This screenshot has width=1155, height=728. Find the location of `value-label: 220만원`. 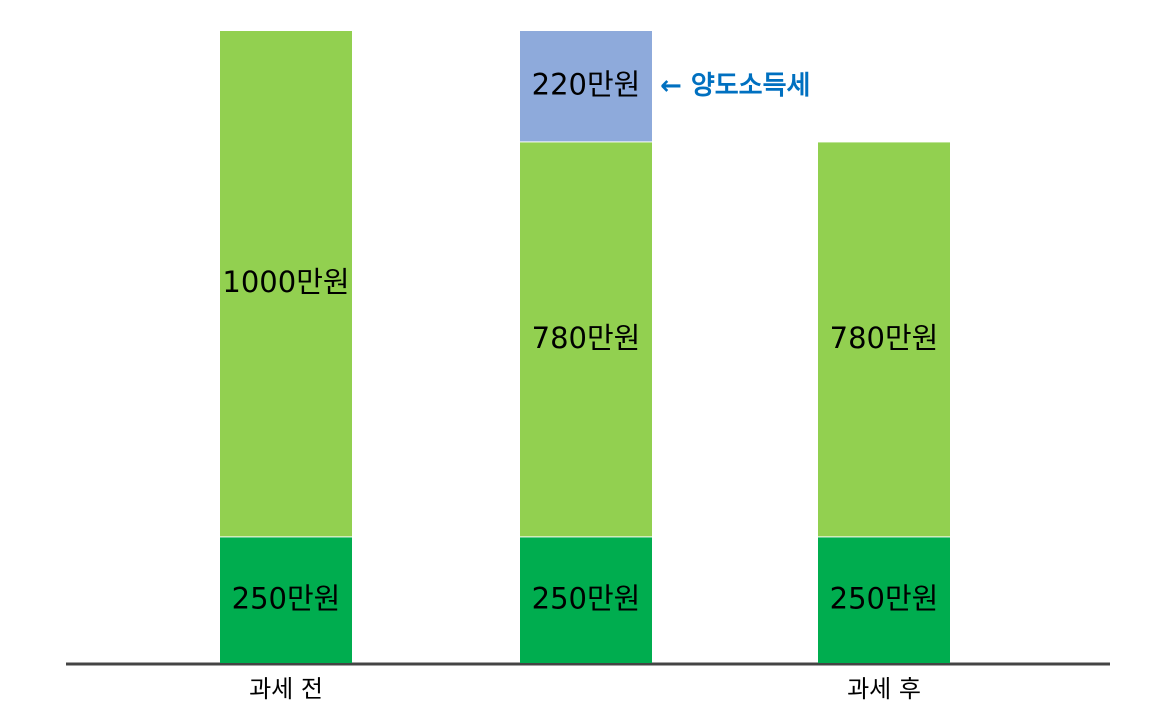

value-label: 220만원 is located at coordinates (586, 85).